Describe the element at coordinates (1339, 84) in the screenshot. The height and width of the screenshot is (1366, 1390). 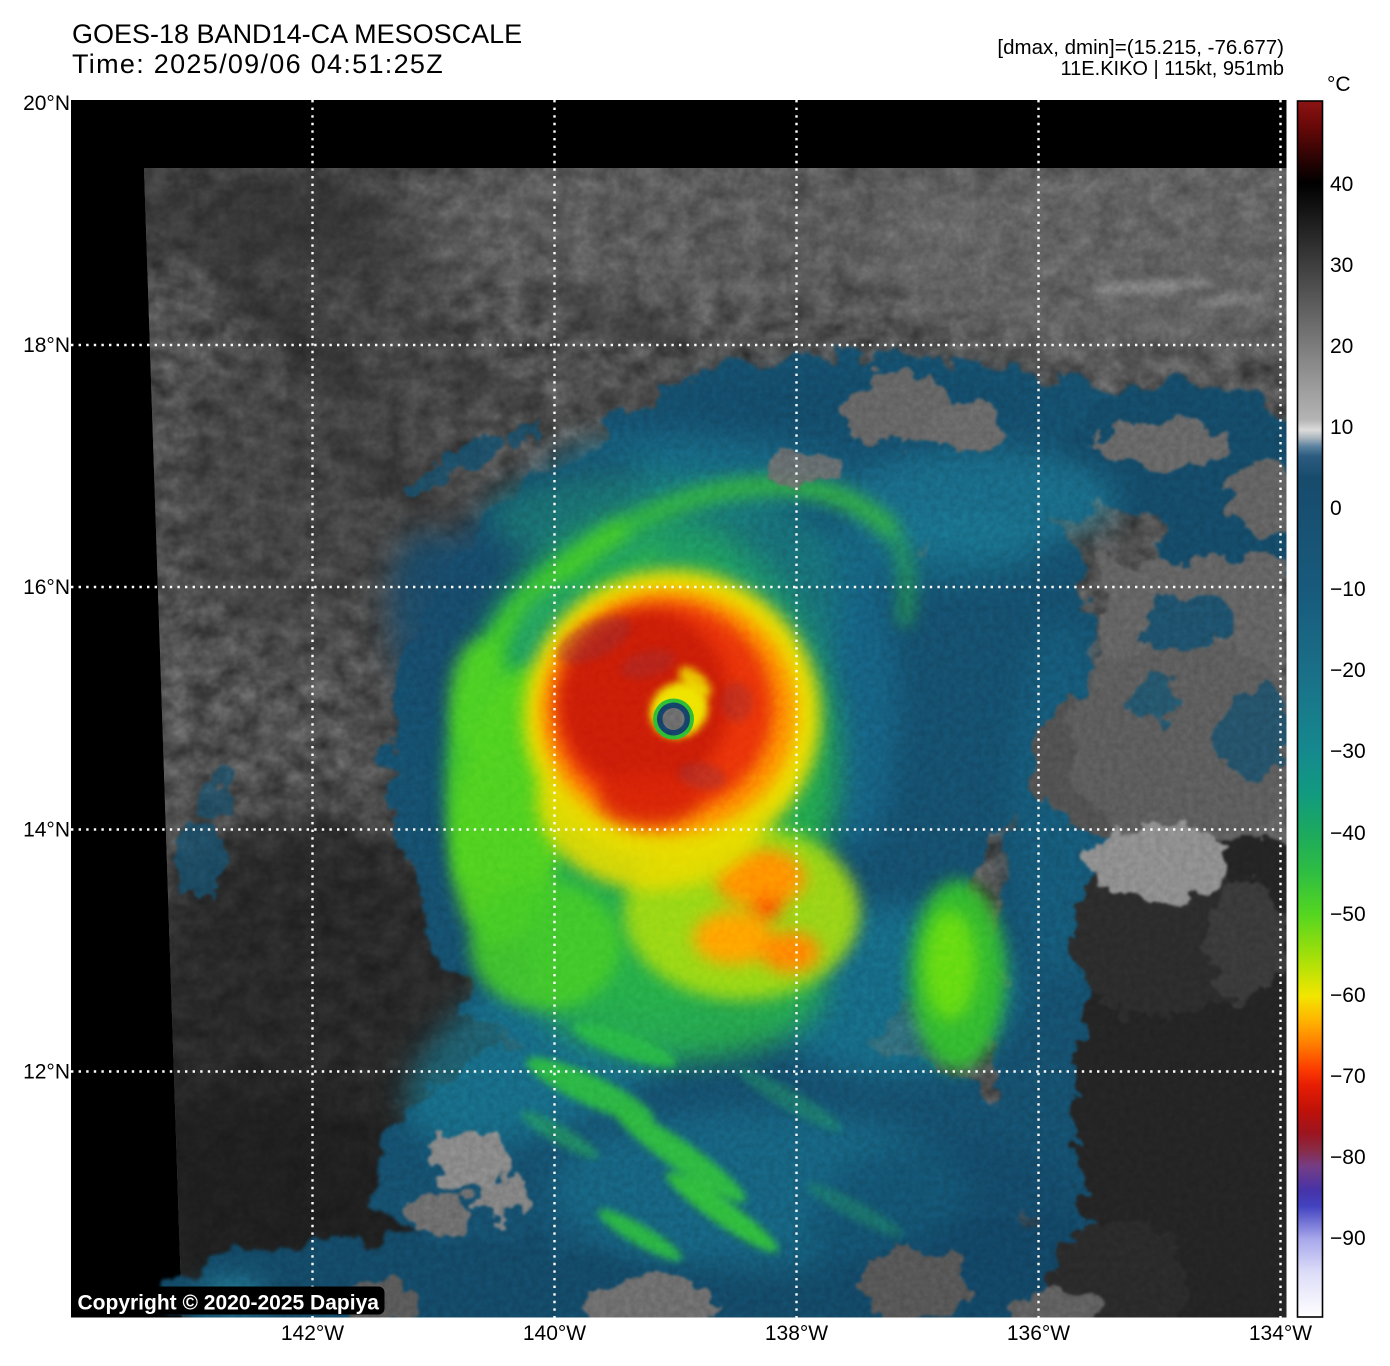
I see `svg-text: °C` at that location.